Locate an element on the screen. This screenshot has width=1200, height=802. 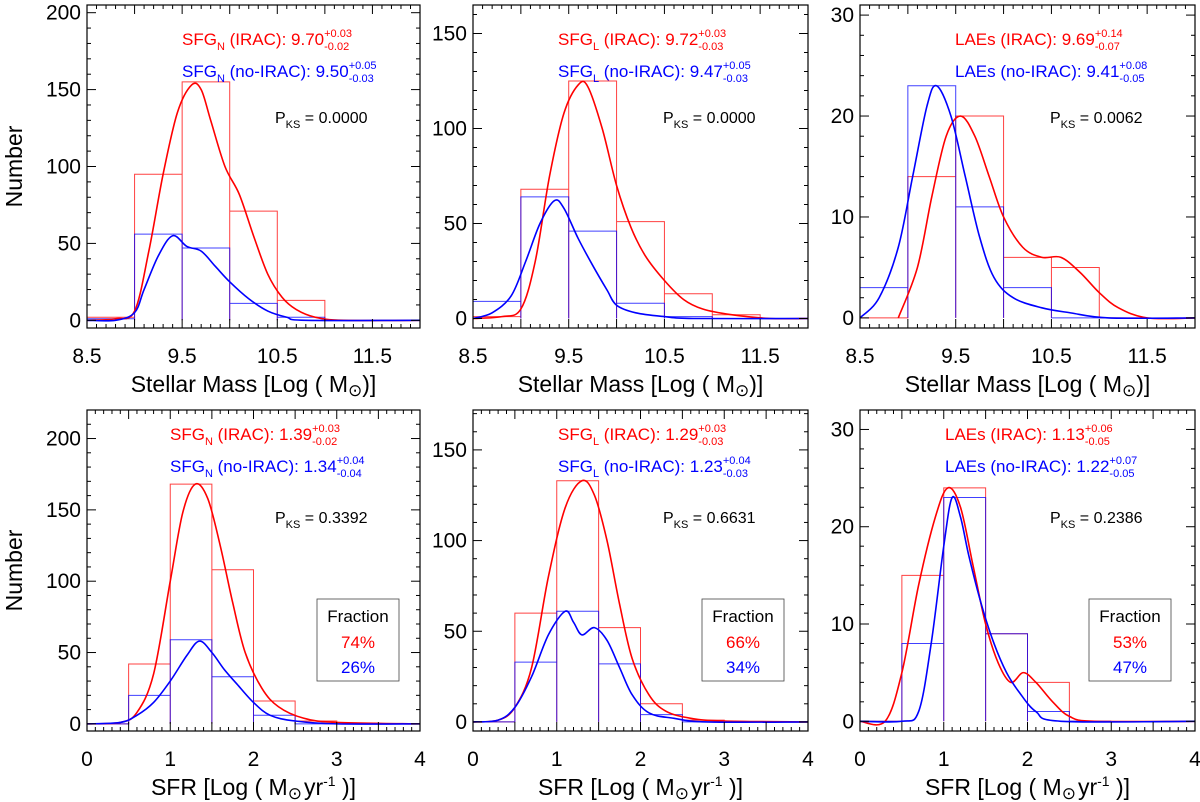
noirac-label-value: 9.50 is located at coordinates (332, 71).